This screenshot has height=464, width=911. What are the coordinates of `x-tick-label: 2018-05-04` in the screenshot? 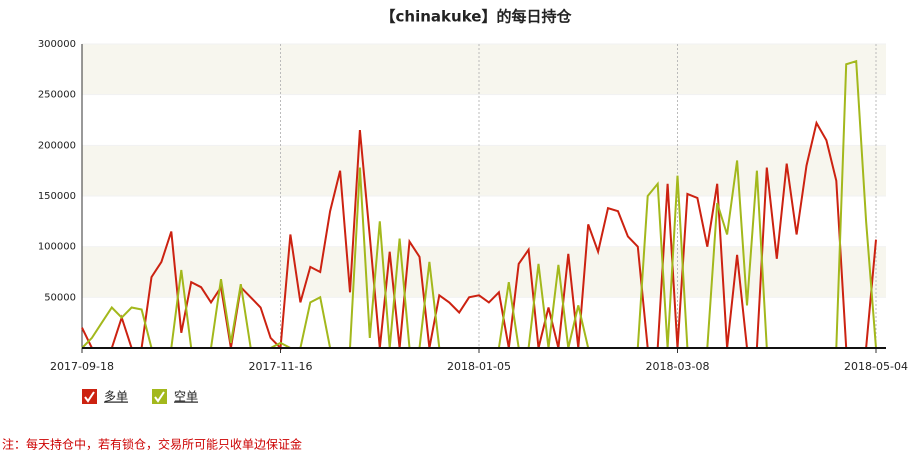 It's located at (876, 366).